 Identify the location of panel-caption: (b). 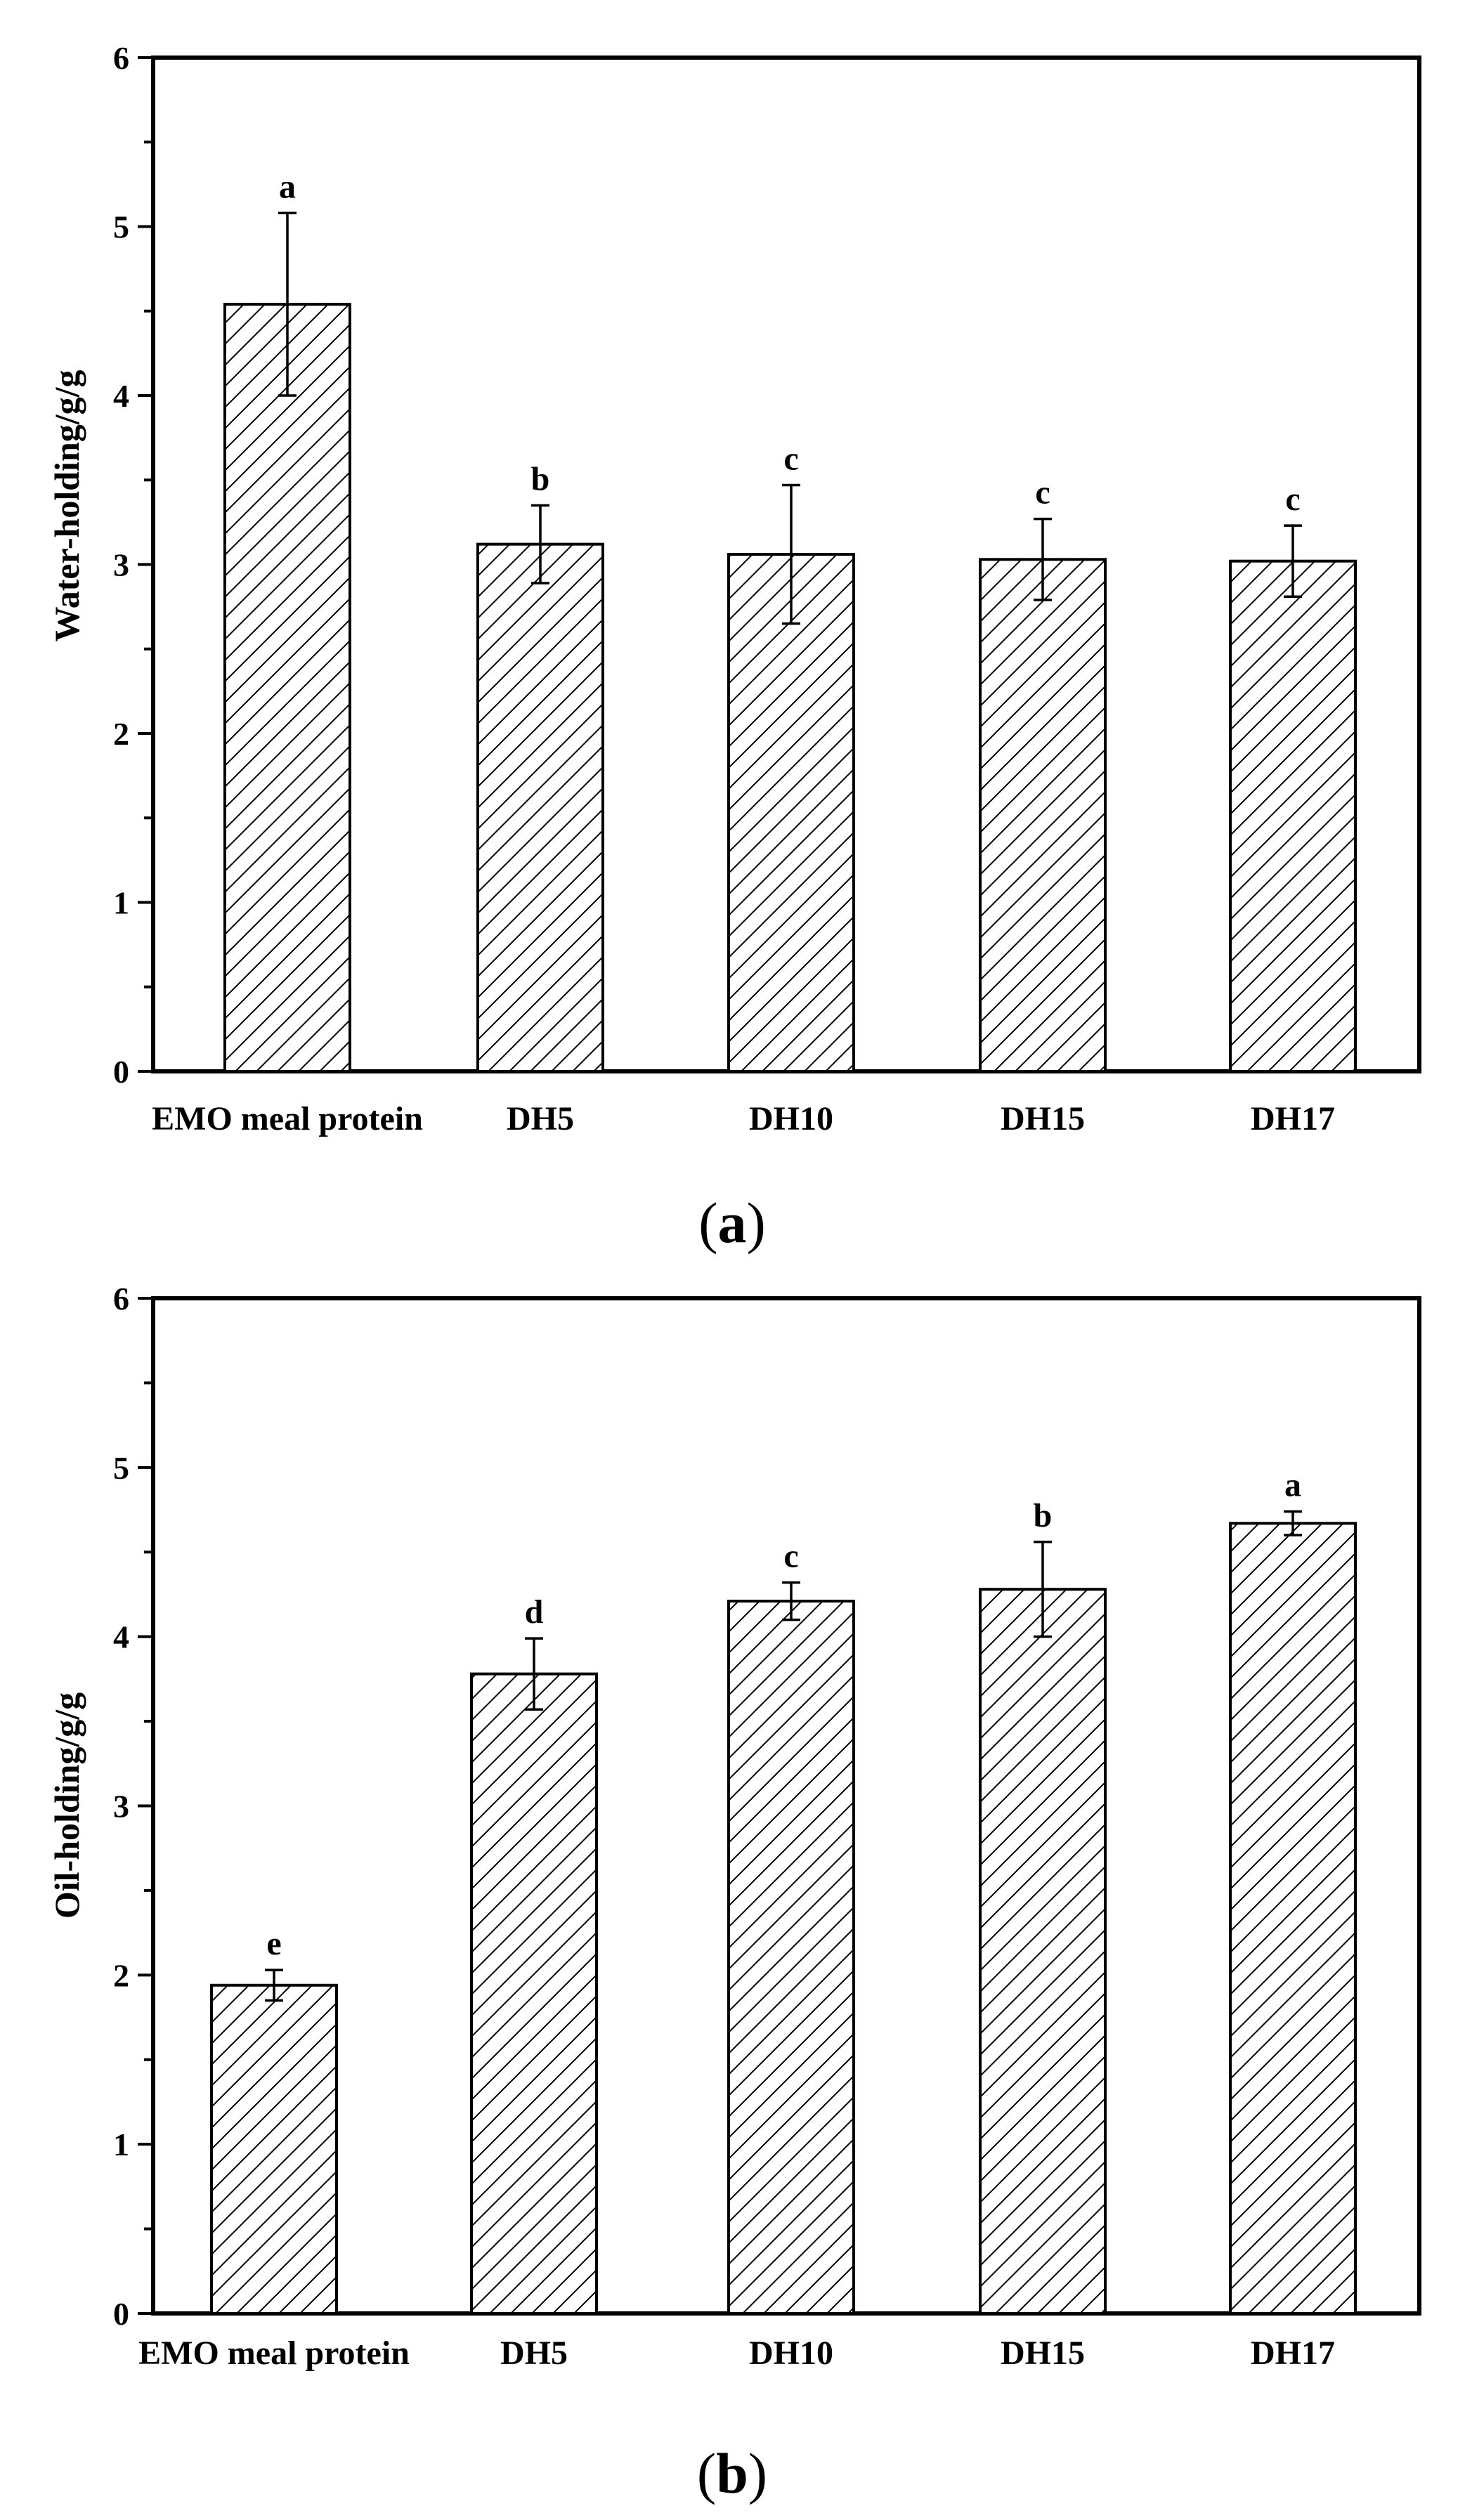
(732, 2473).